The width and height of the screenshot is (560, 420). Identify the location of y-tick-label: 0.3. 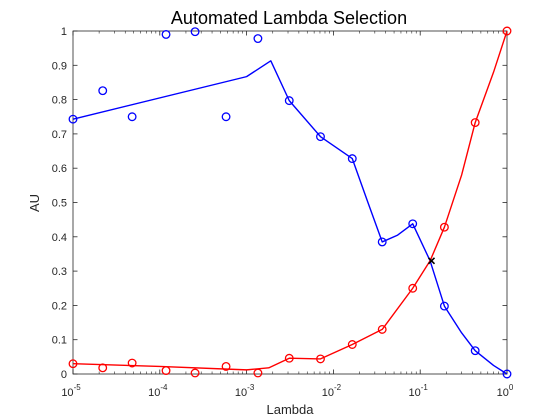
(59, 272).